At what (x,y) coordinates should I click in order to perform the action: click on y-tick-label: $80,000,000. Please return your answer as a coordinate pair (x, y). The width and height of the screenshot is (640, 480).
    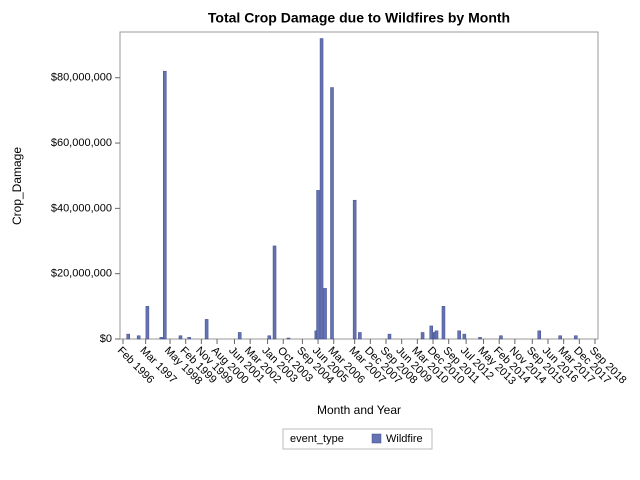
    Looking at the image, I should click on (81, 78).